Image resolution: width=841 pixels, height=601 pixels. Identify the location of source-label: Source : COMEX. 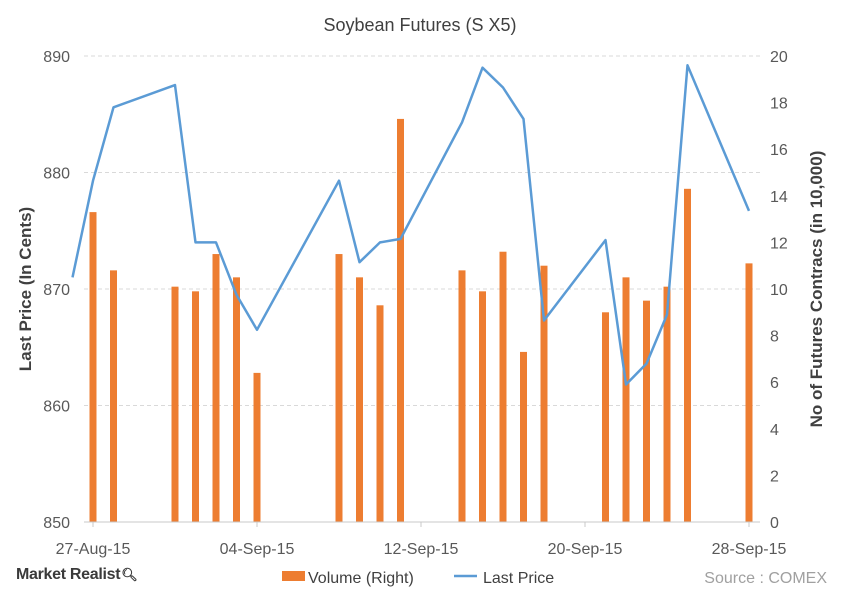
(765, 578).